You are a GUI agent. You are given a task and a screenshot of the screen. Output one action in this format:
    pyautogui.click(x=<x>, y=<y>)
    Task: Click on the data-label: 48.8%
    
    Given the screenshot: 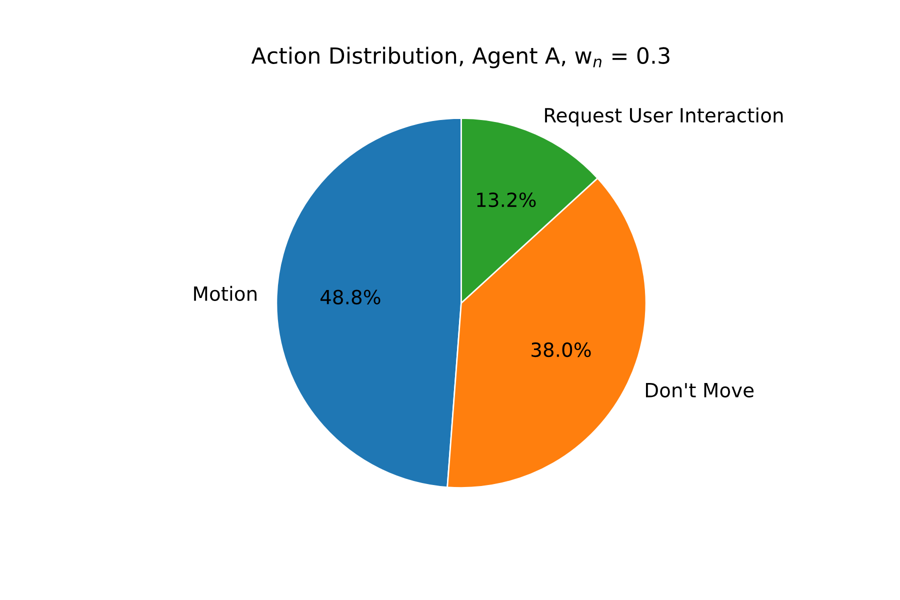 What is the action you would take?
    pyautogui.click(x=350, y=297)
    